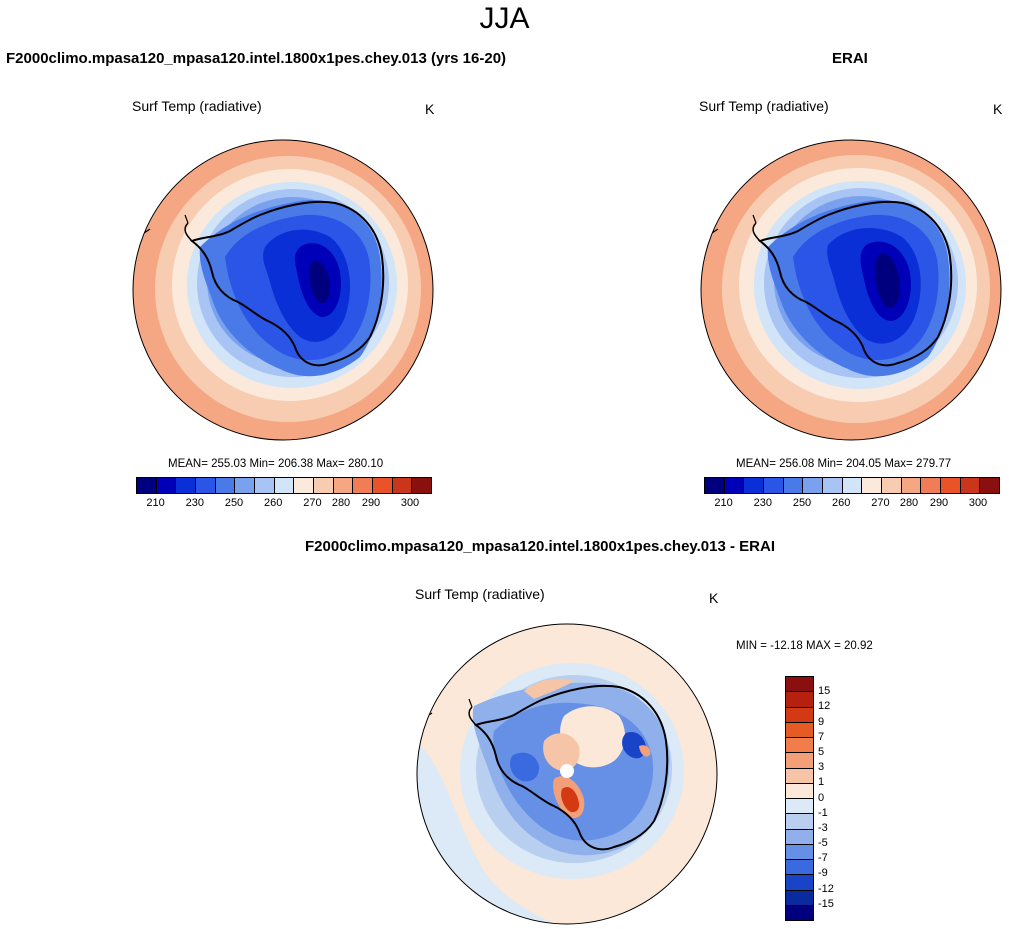 Image resolution: width=1009 pixels, height=929 pixels. What do you see at coordinates (430, 109) in the screenshot?
I see `model-units-label: K` at bounding box center [430, 109].